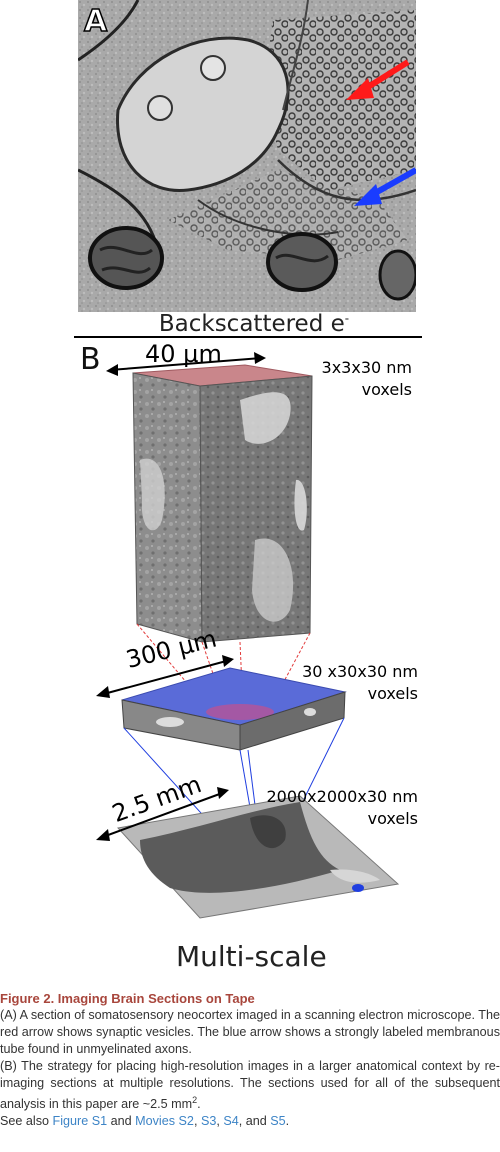 The width and height of the screenshot is (500, 1152). I want to click on link-movie-s5: S5, so click(278, 1121).